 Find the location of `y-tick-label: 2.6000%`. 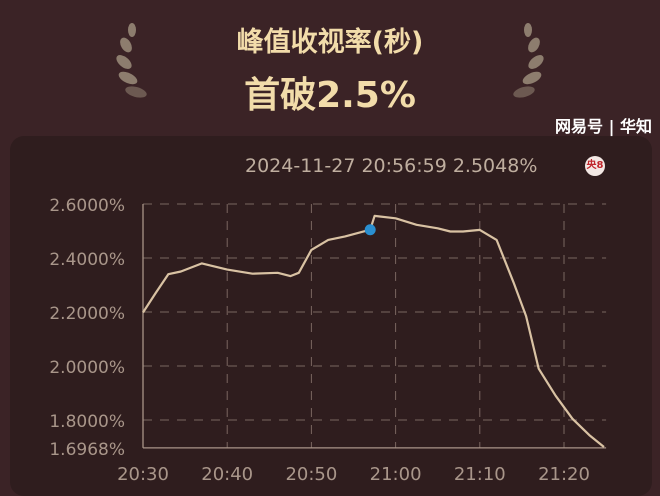

y-tick-label: 2.6000% is located at coordinates (87, 206).